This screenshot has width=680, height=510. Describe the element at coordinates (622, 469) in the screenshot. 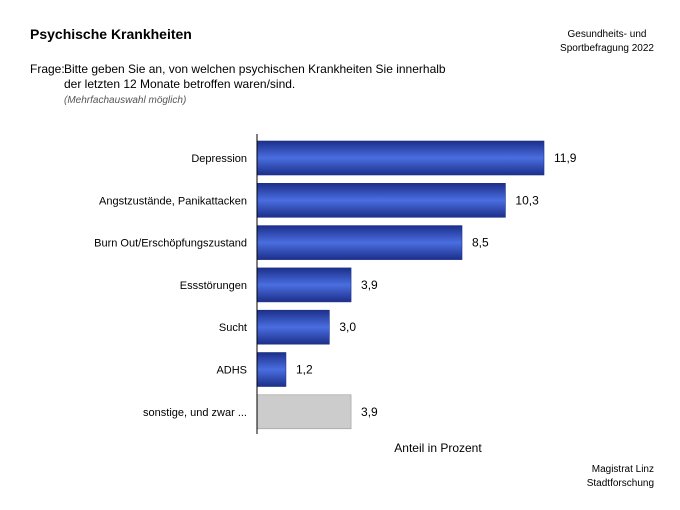

I see `footer-line-1: Magistrat Linz` at that location.